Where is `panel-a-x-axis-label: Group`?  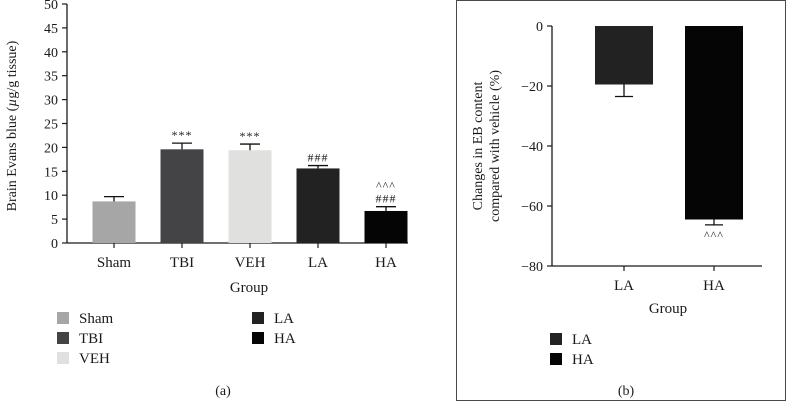
panel-a-x-axis-label: Group is located at coordinates (249, 288).